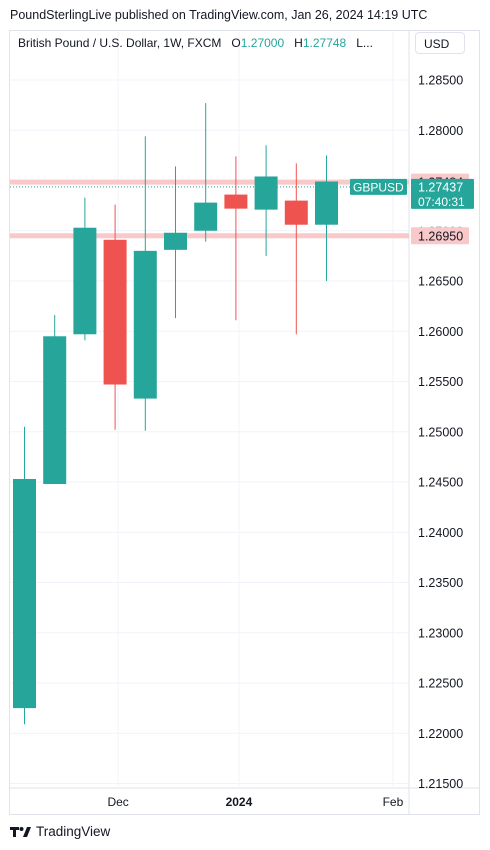 This screenshot has height=850, width=490. I want to click on y-tick-label: 1.28000, so click(440, 131).